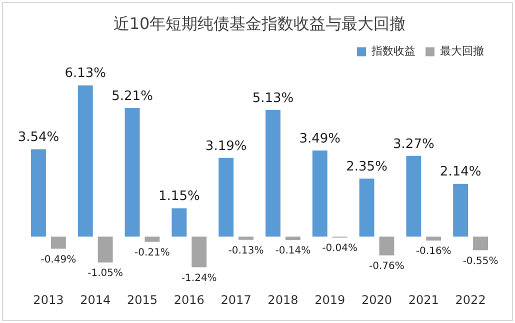  Describe the element at coordinates (283, 299) in the screenshot. I see `x-tick-label: 2018` at that location.